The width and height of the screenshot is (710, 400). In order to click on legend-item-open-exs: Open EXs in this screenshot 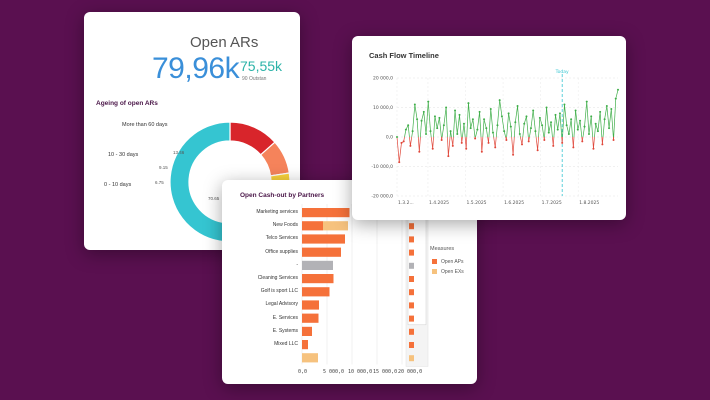, I will do `click(448, 272)`.